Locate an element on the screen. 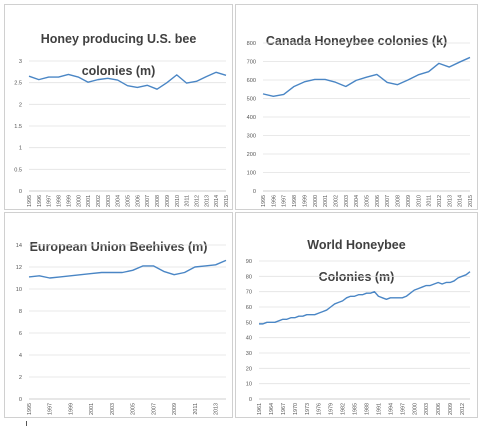  canada-x-tick-label: 1998 is located at coordinates (295, 201).